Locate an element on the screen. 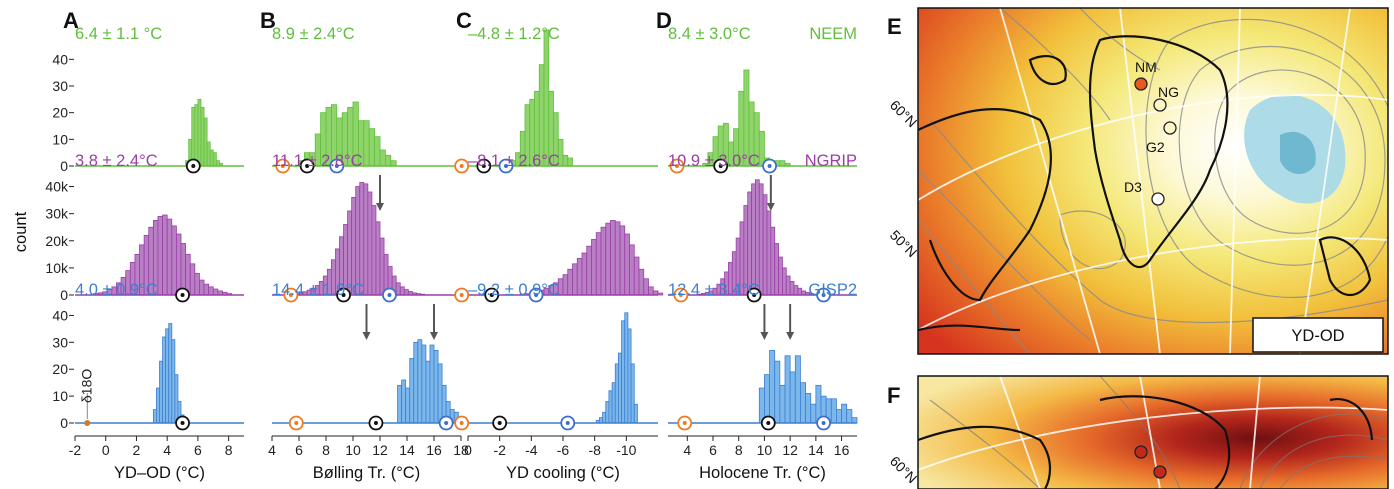  panel-letter-f: F is located at coordinates (893, 395).